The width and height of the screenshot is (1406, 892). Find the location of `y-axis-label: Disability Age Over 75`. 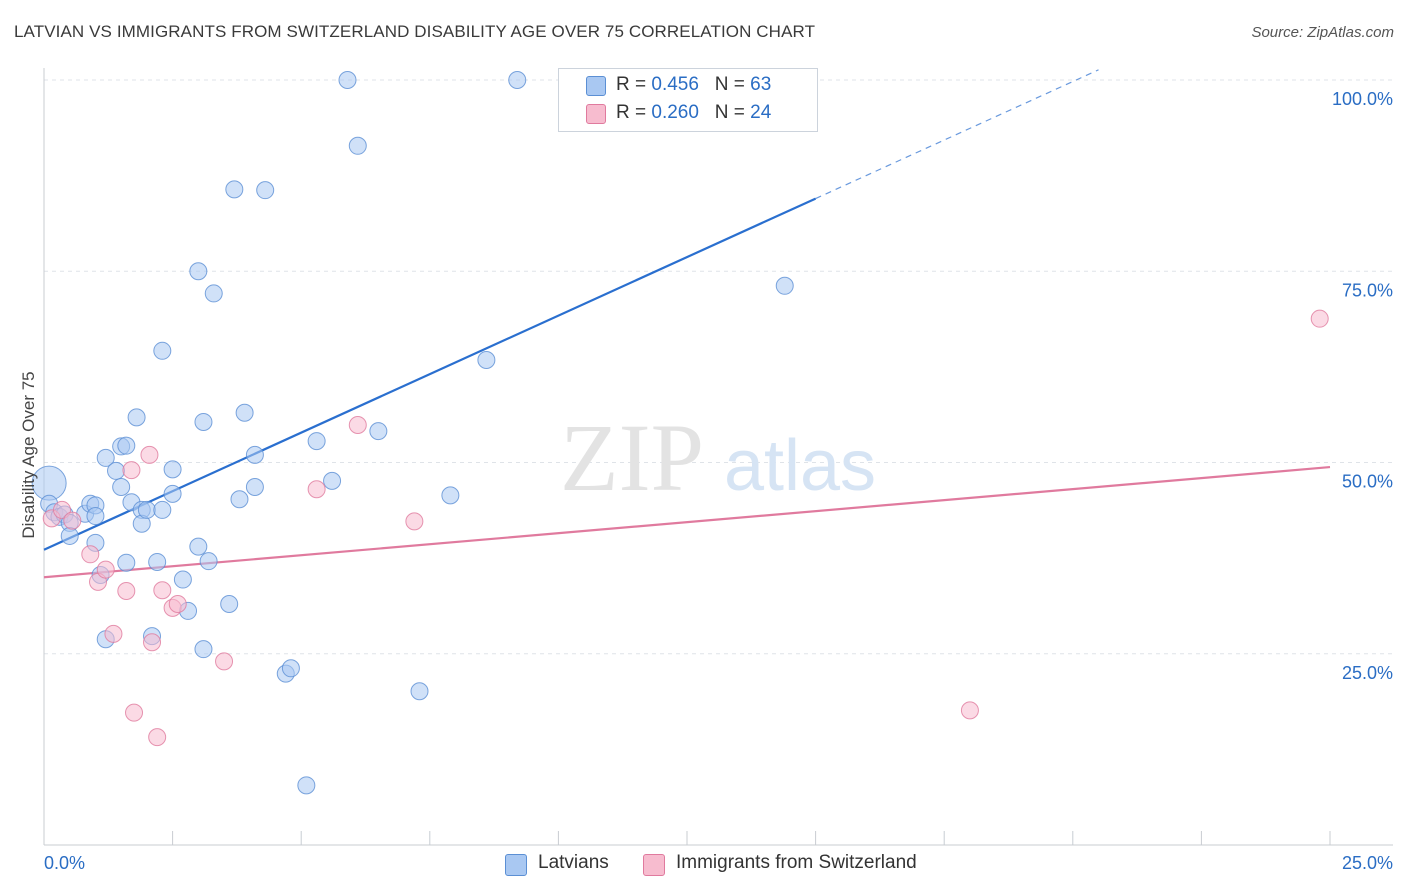

y-axis-label: Disability Age Over 75 is located at coordinates (28, 454).